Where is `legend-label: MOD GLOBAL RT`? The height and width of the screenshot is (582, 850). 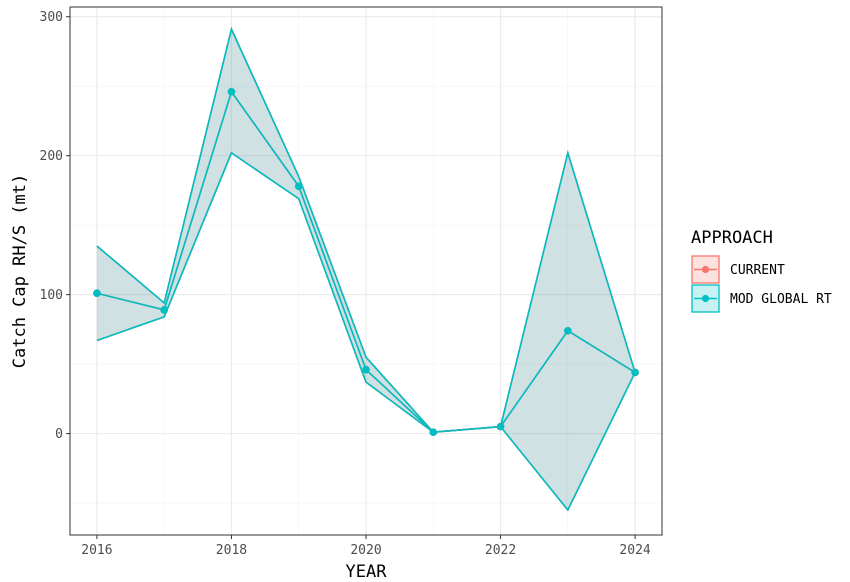 legend-label: MOD GLOBAL RT is located at coordinates (781, 299).